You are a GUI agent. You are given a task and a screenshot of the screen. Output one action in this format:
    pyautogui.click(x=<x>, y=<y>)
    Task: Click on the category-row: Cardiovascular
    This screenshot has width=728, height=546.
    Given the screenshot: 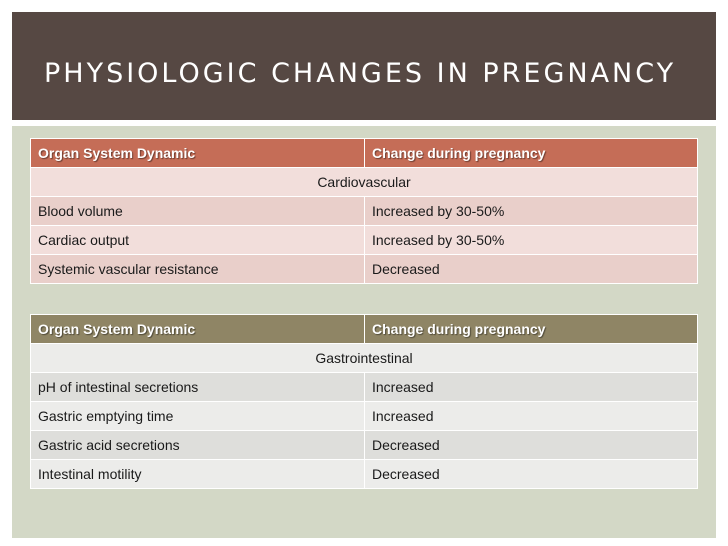 What is the action you would take?
    pyautogui.click(x=364, y=182)
    